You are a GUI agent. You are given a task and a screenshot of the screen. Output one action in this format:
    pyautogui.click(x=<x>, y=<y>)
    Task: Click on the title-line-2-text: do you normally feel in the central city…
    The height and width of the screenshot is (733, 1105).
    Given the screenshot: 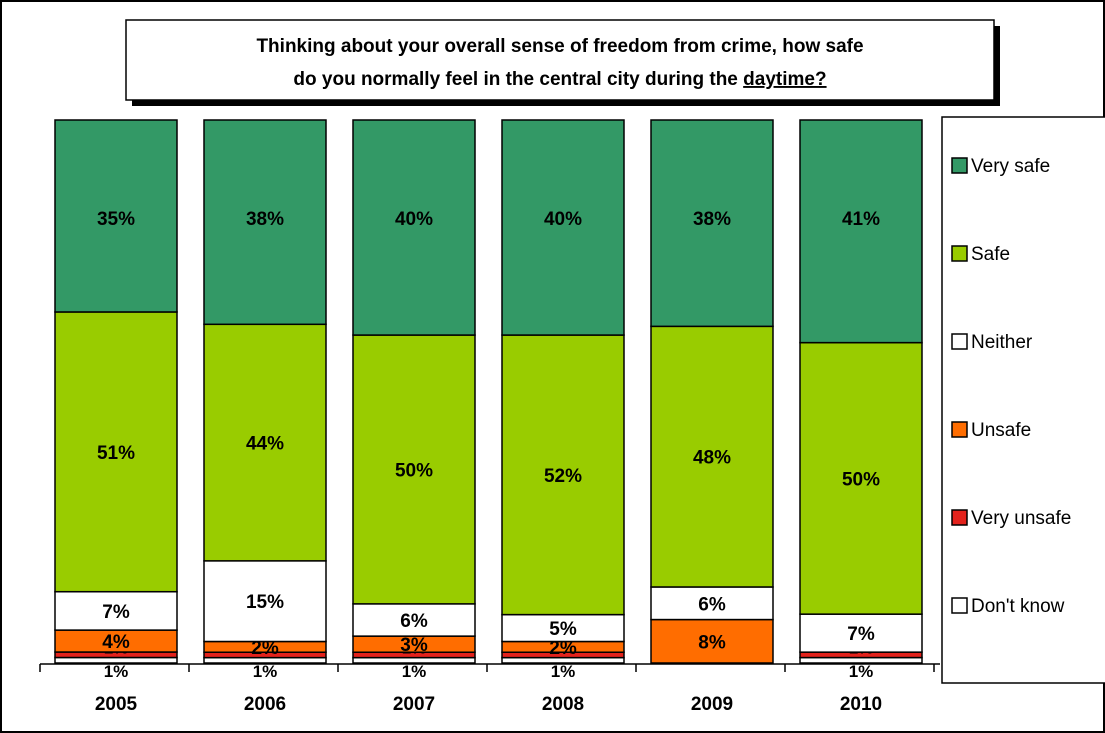 What is the action you would take?
    pyautogui.click(x=518, y=79)
    